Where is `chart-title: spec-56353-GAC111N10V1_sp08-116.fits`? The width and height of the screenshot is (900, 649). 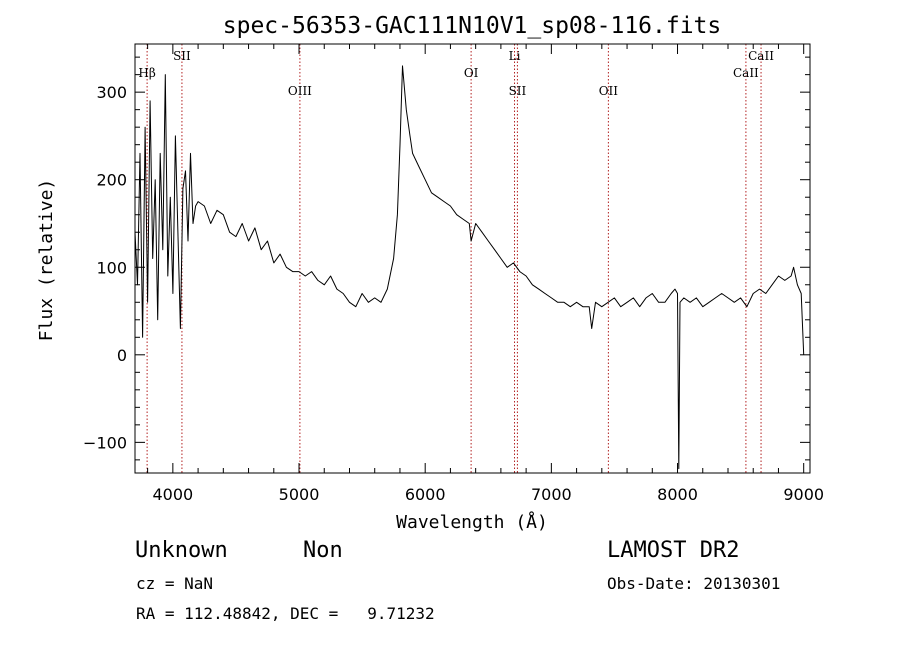
chart-title: spec-56353-GAC111N10V1_sp08-116.fits is located at coordinates (472, 26).